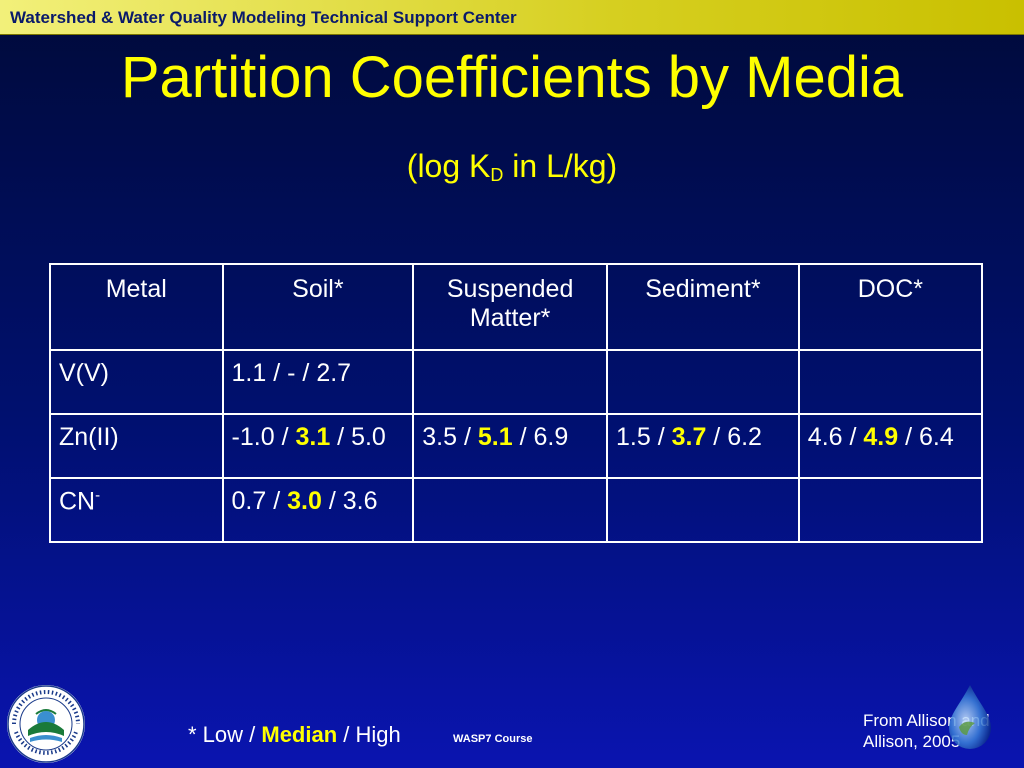  What do you see at coordinates (313, 437) in the screenshot?
I see `median-value: 3.1` at bounding box center [313, 437].